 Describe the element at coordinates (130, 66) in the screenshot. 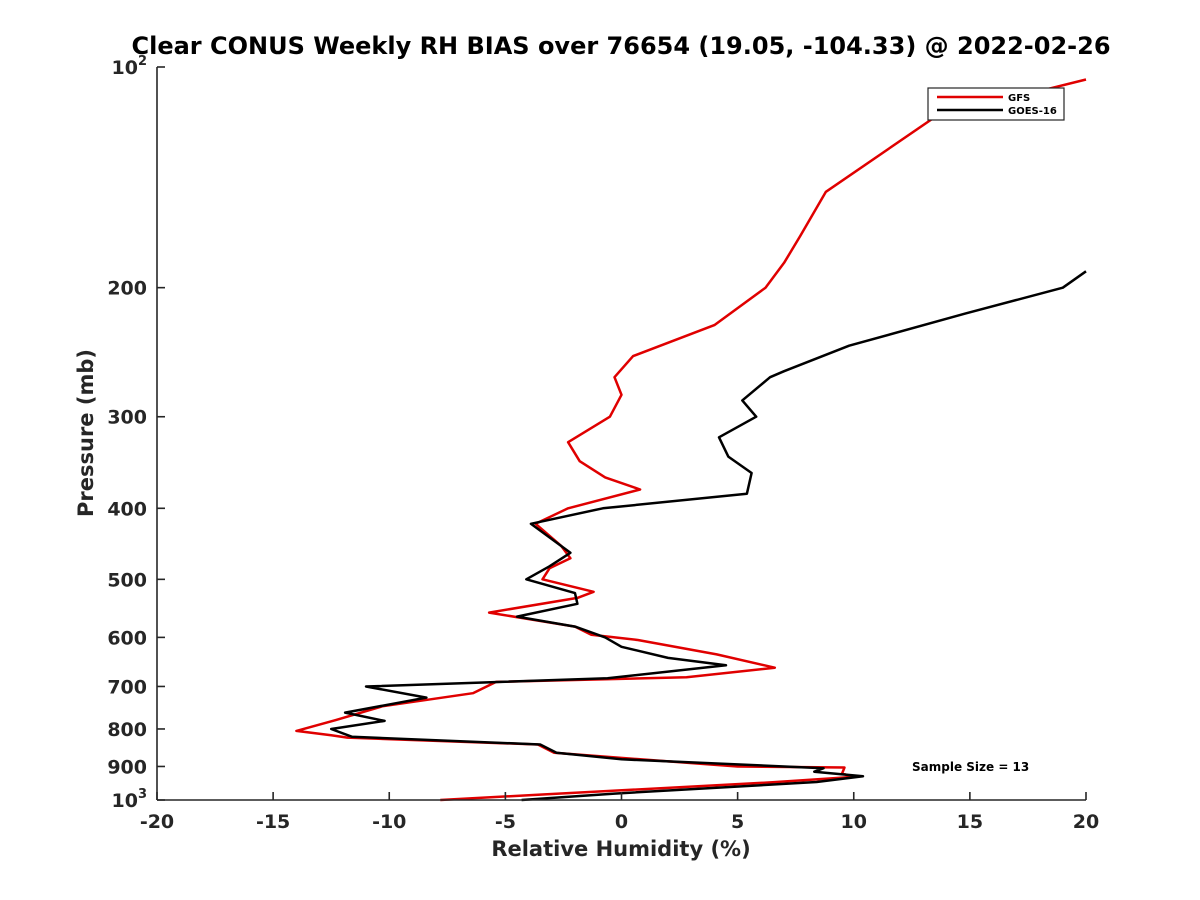

I see `y-tick-label: 10²` at that location.